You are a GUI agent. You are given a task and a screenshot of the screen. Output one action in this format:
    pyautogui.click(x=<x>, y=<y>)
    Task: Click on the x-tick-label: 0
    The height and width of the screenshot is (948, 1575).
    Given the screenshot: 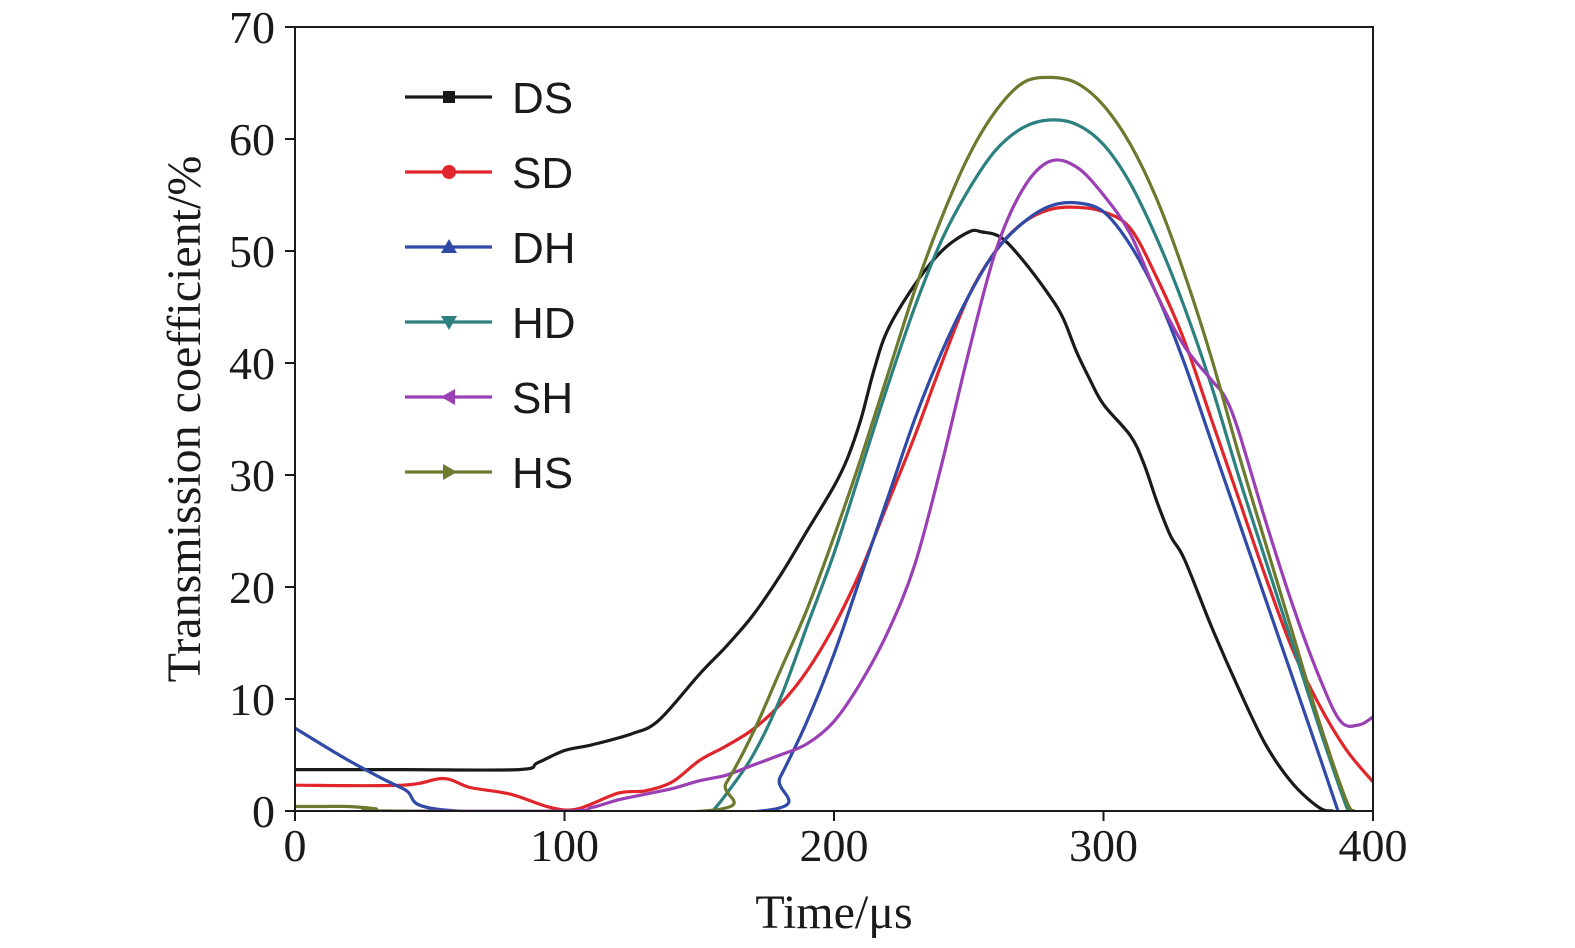 What is the action you would take?
    pyautogui.click(x=295, y=845)
    